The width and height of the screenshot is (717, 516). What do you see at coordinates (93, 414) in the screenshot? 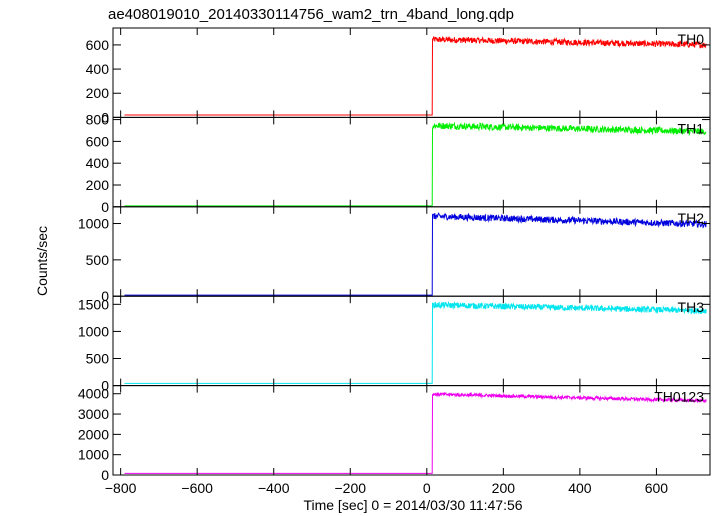
I see `y-tick-label: 3000` at bounding box center [93, 414].